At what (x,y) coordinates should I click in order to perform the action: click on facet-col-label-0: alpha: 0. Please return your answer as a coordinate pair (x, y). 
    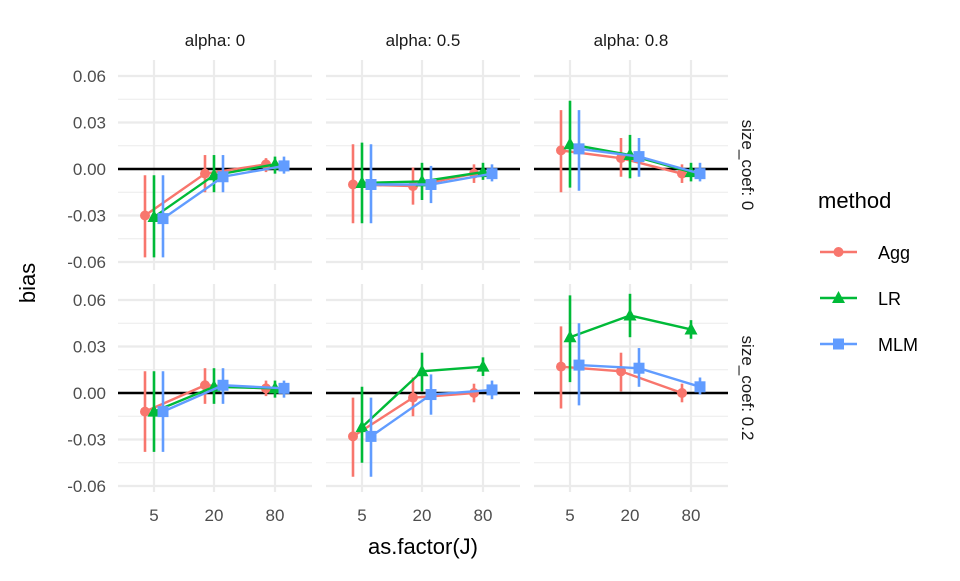
    Looking at the image, I should click on (215, 40).